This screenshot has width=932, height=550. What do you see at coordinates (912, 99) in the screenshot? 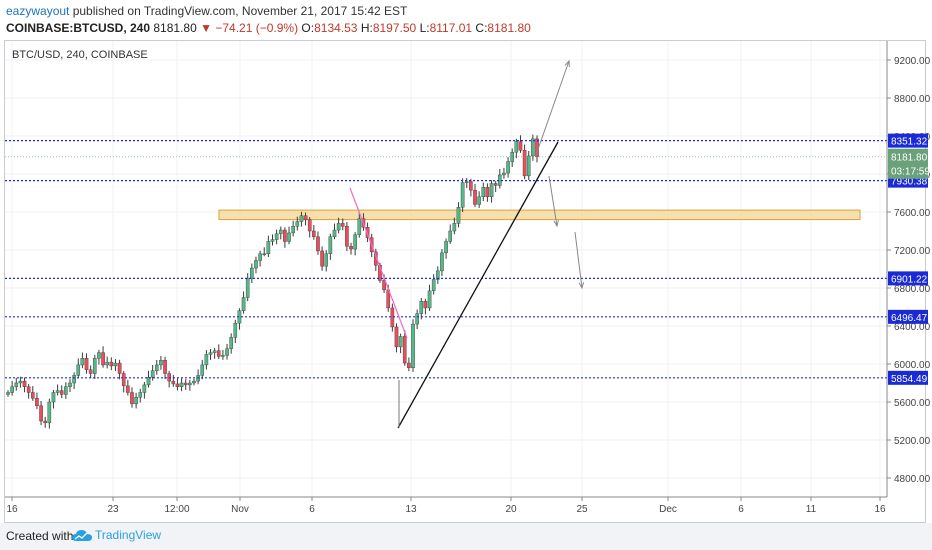
I see `y-tick-label: 8800.00` at bounding box center [912, 99].